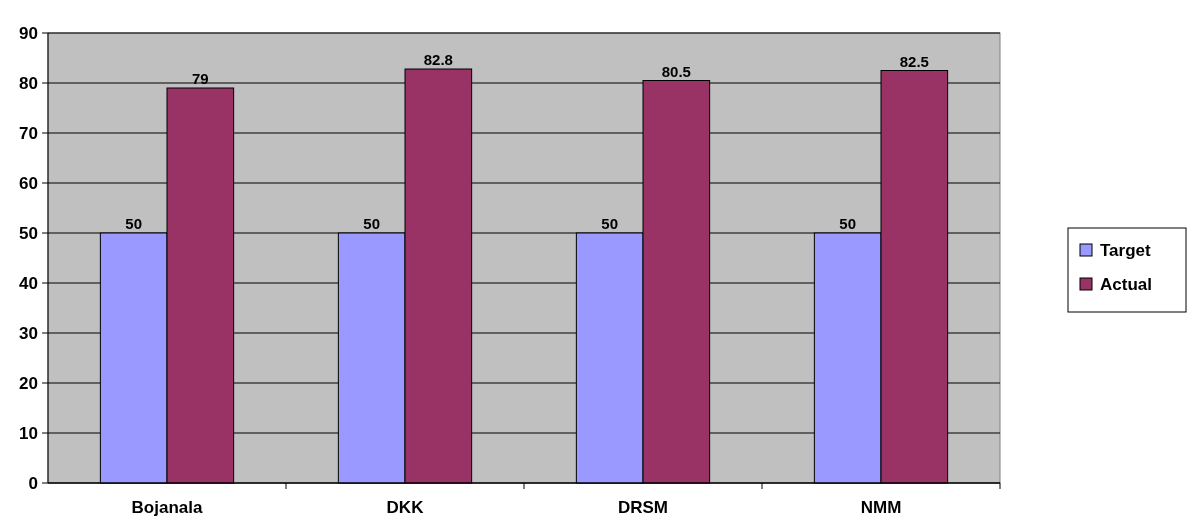  I want to click on x-tick-label: DKK, so click(405, 507).